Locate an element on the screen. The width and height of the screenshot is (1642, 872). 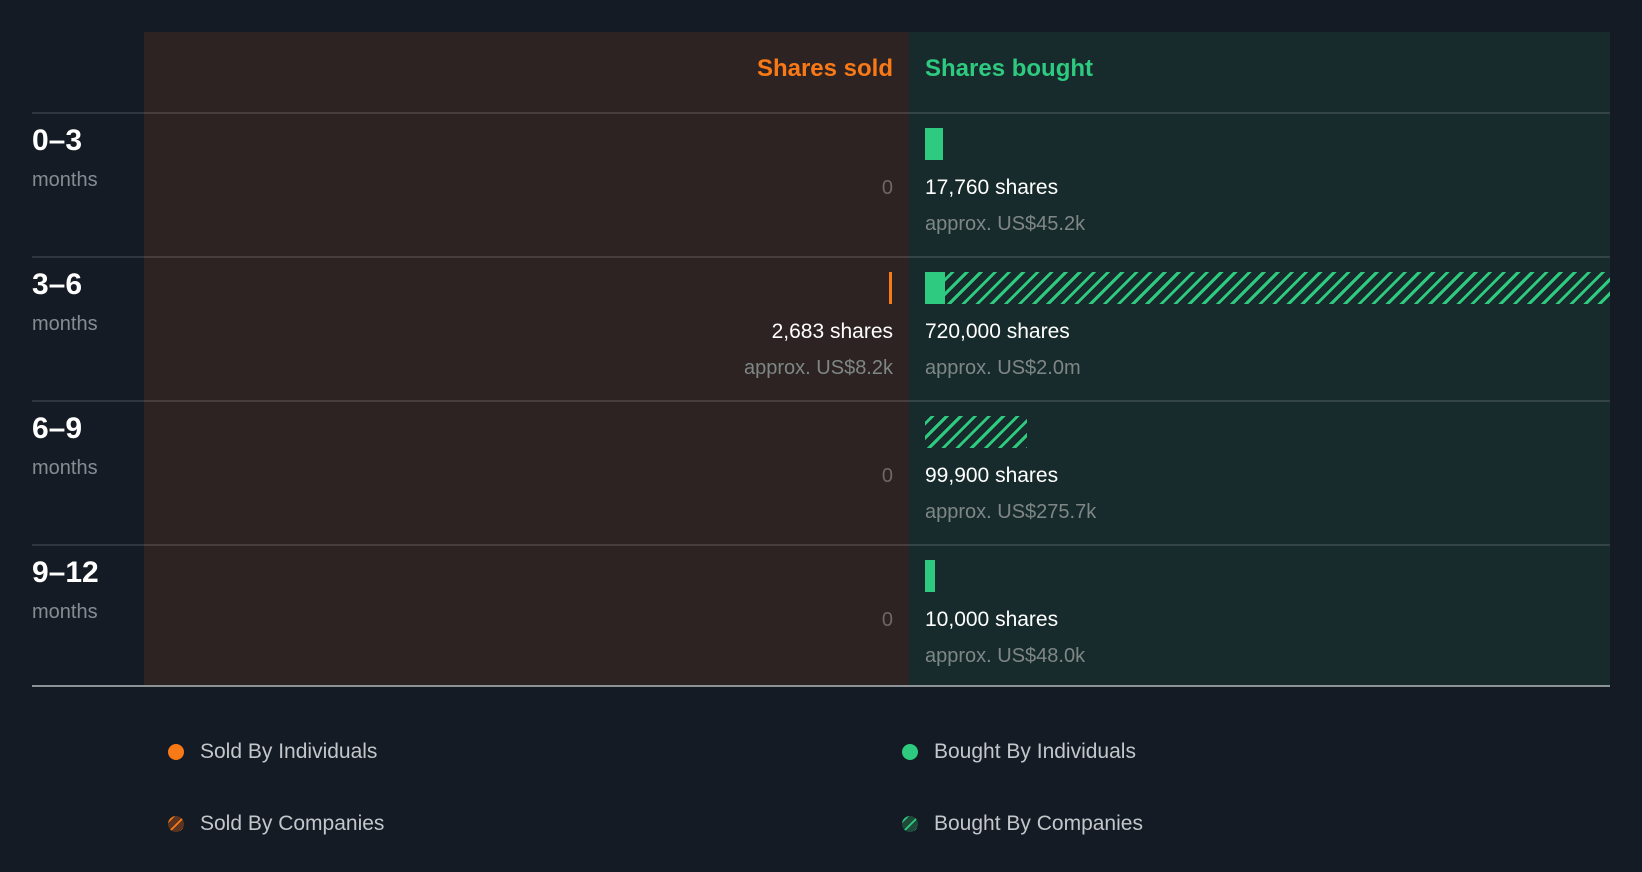
legend-bought-companies: Bought By Companies is located at coordinates (1022, 824).